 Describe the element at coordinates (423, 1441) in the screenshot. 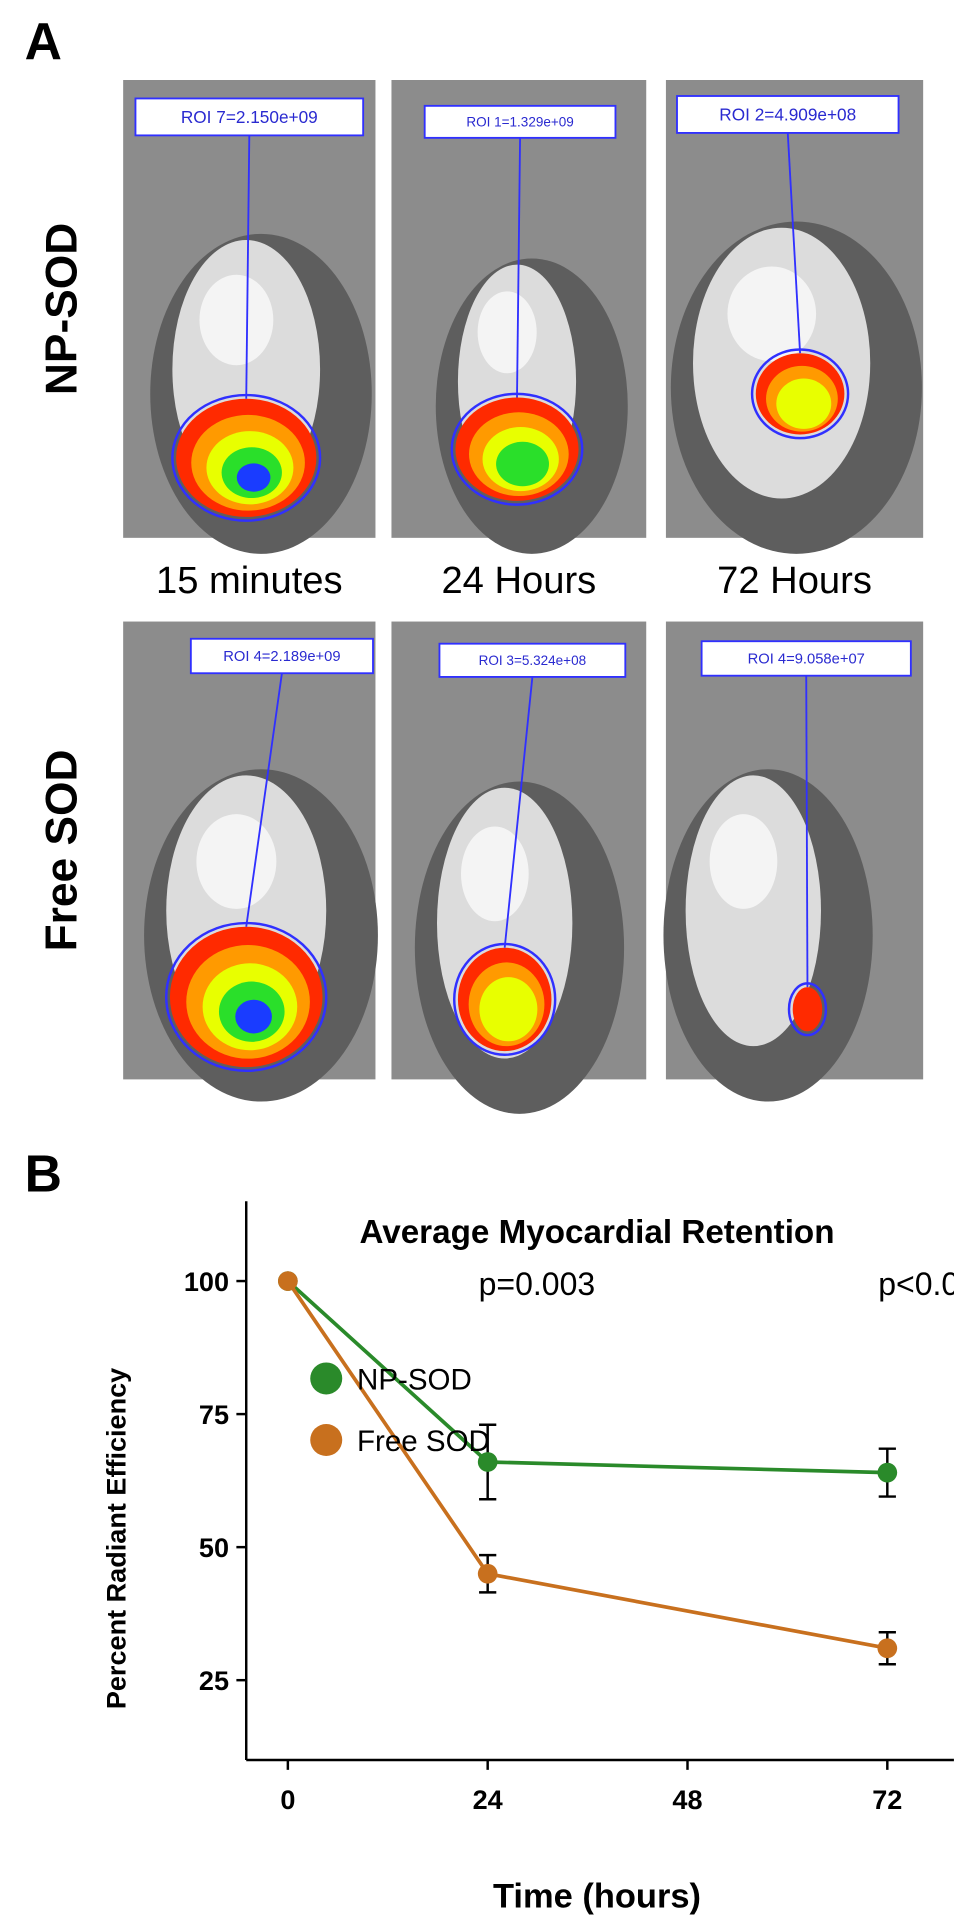

I see `legend-label: Free SOD` at that location.